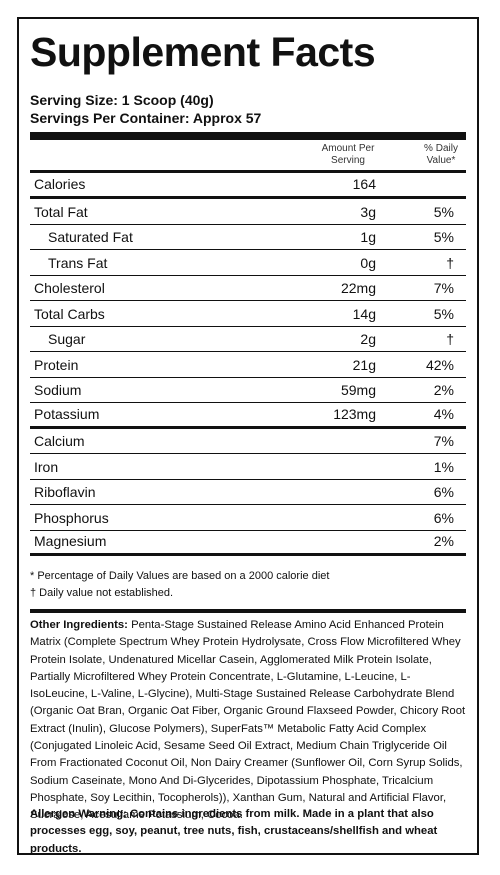 The height and width of the screenshot is (875, 500). What do you see at coordinates (443, 413) in the screenshot?
I see `nutrient-daily-value: 4%` at bounding box center [443, 413].